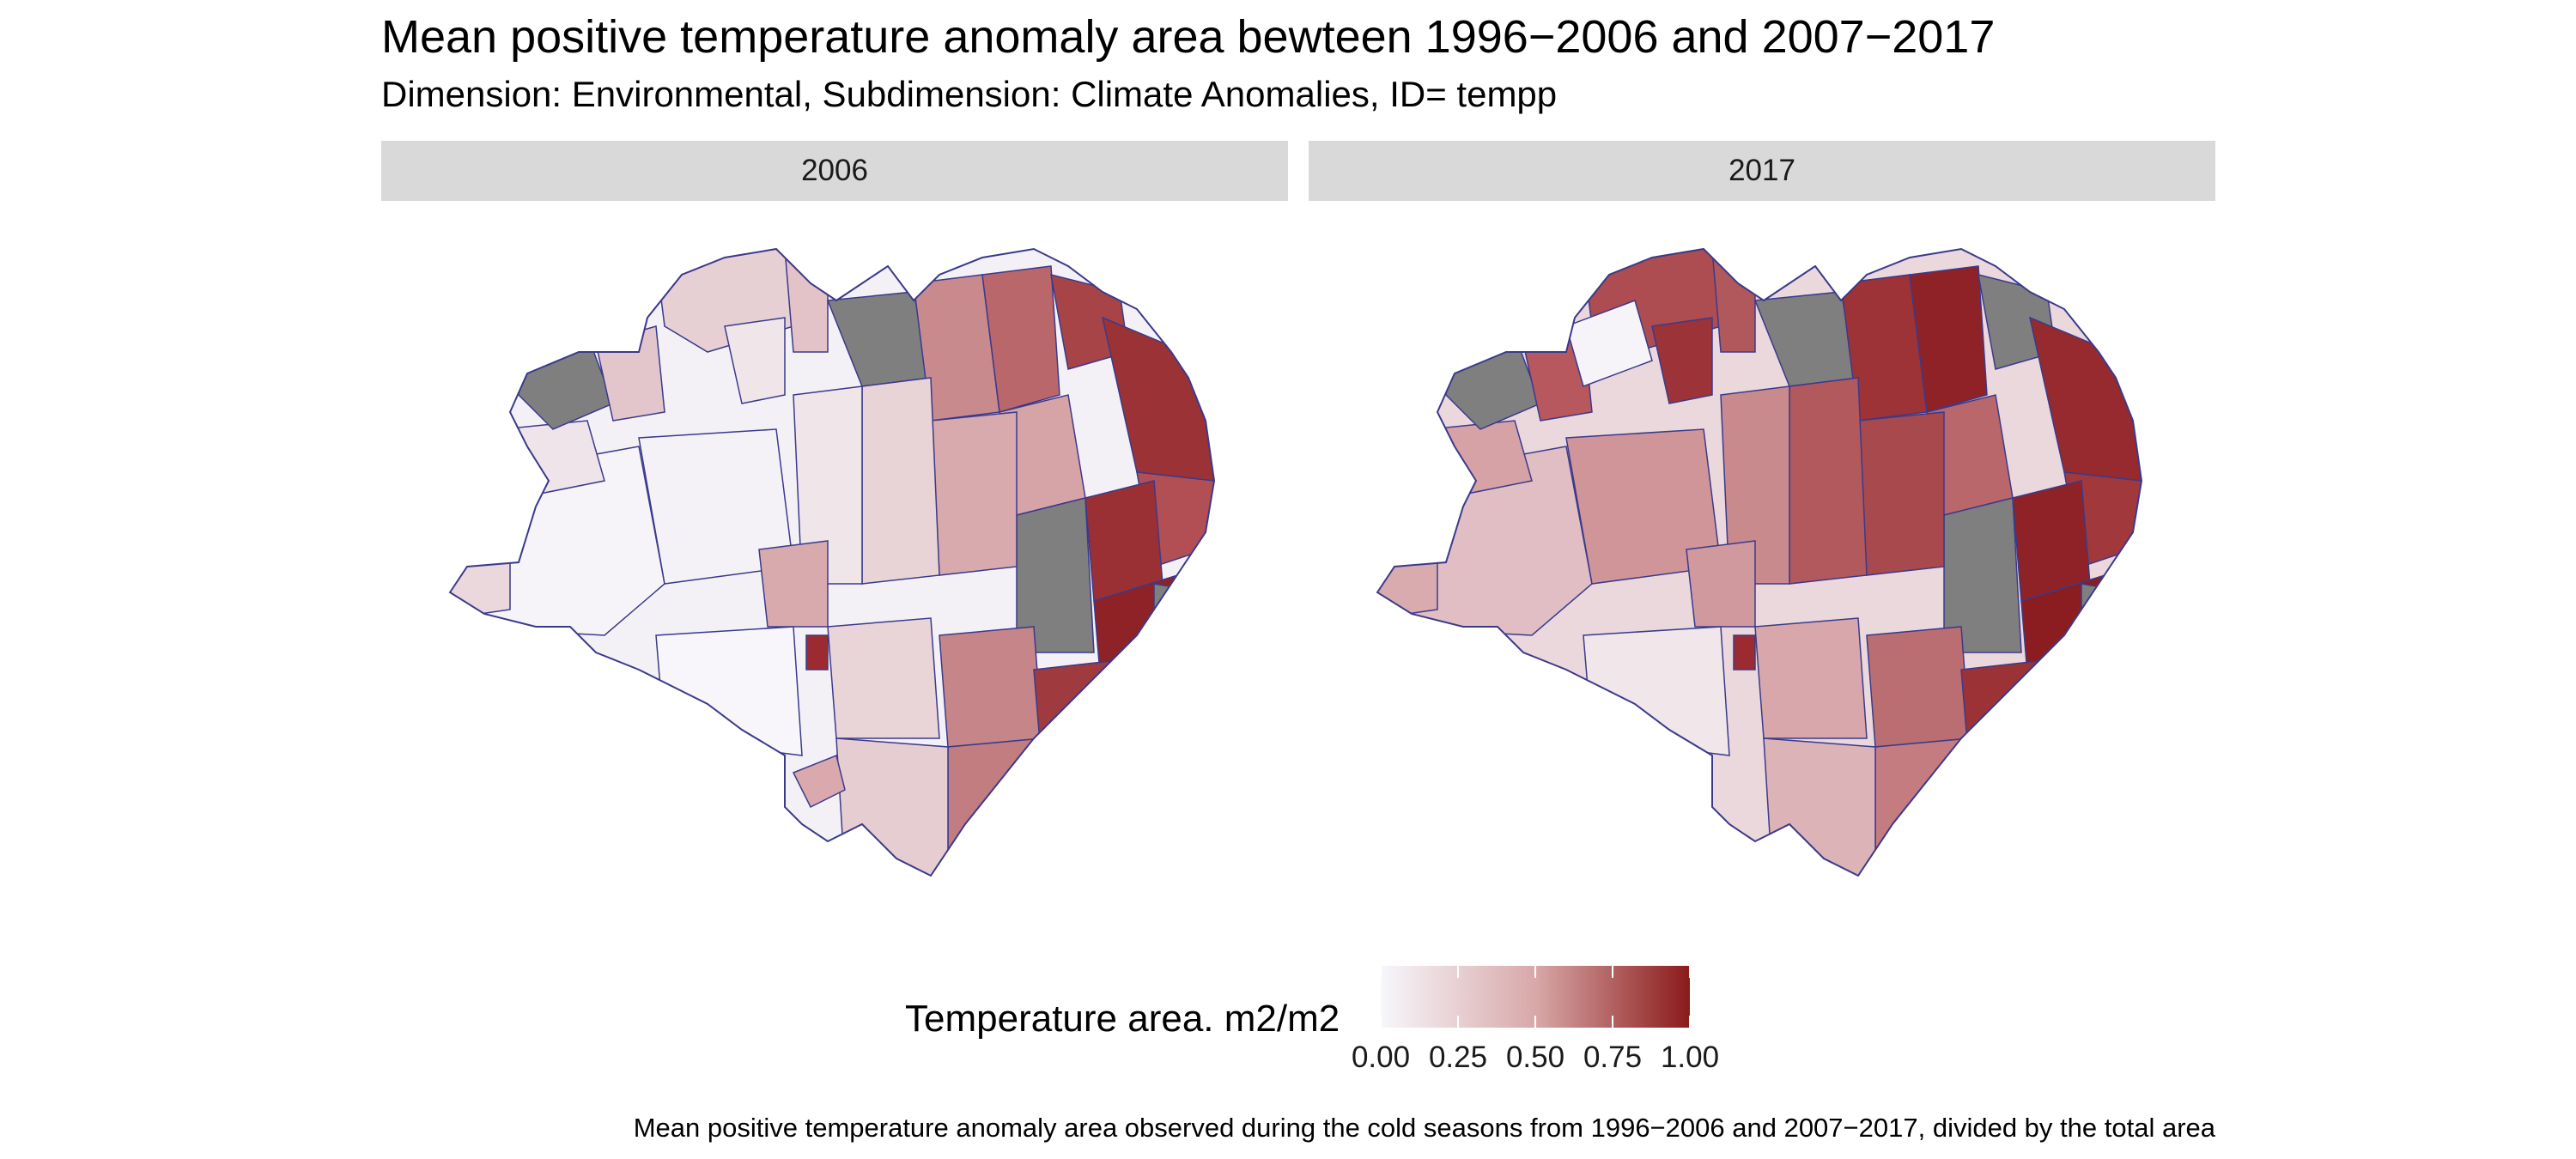 Image resolution: width=2576 pixels, height=1159 pixels. I want to click on facet-strip-2017: 2017, so click(1762, 171).